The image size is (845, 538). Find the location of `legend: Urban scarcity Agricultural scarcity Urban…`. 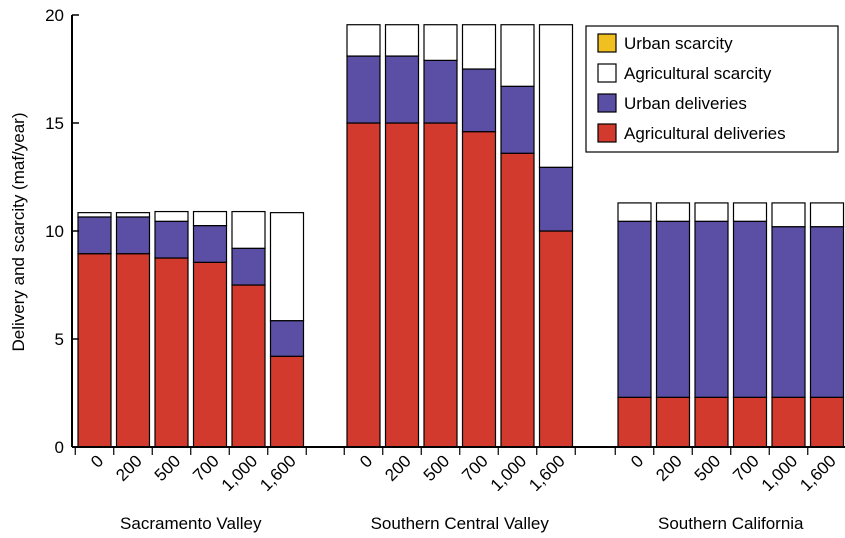

legend: Urban scarcity Agricultural scarcity Urban… is located at coordinates (712, 89).